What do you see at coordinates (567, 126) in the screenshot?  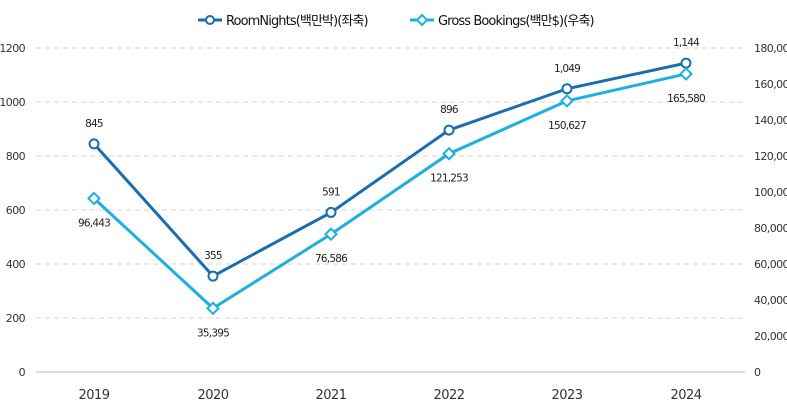 I see `data-label: 150,627` at bounding box center [567, 126].